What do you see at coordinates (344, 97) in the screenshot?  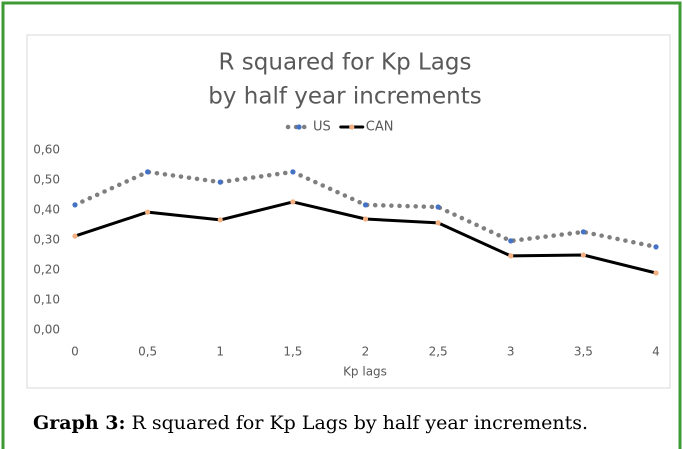 I see `chart-title: by half year increments` at bounding box center [344, 97].